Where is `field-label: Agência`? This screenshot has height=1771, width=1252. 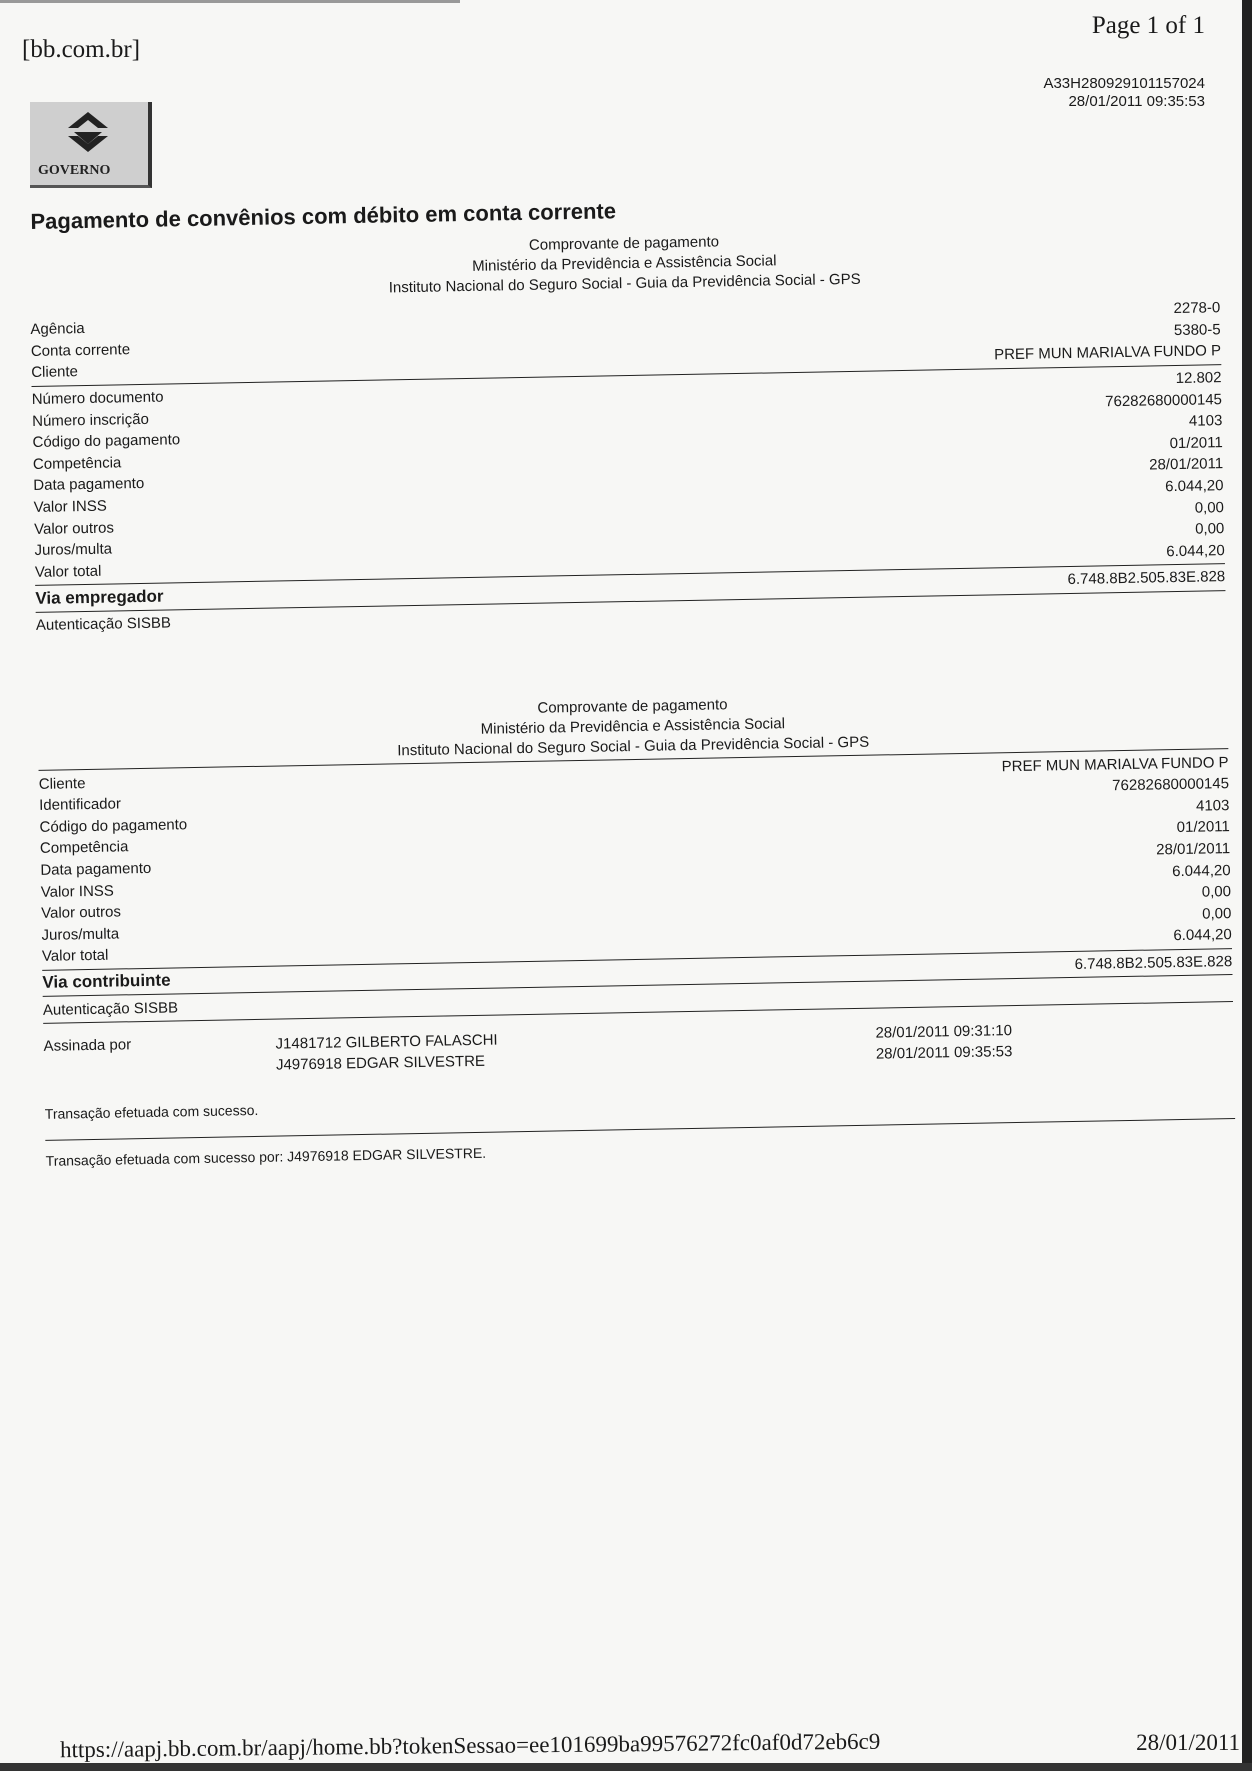
field-label: Agência is located at coordinates (57, 329).